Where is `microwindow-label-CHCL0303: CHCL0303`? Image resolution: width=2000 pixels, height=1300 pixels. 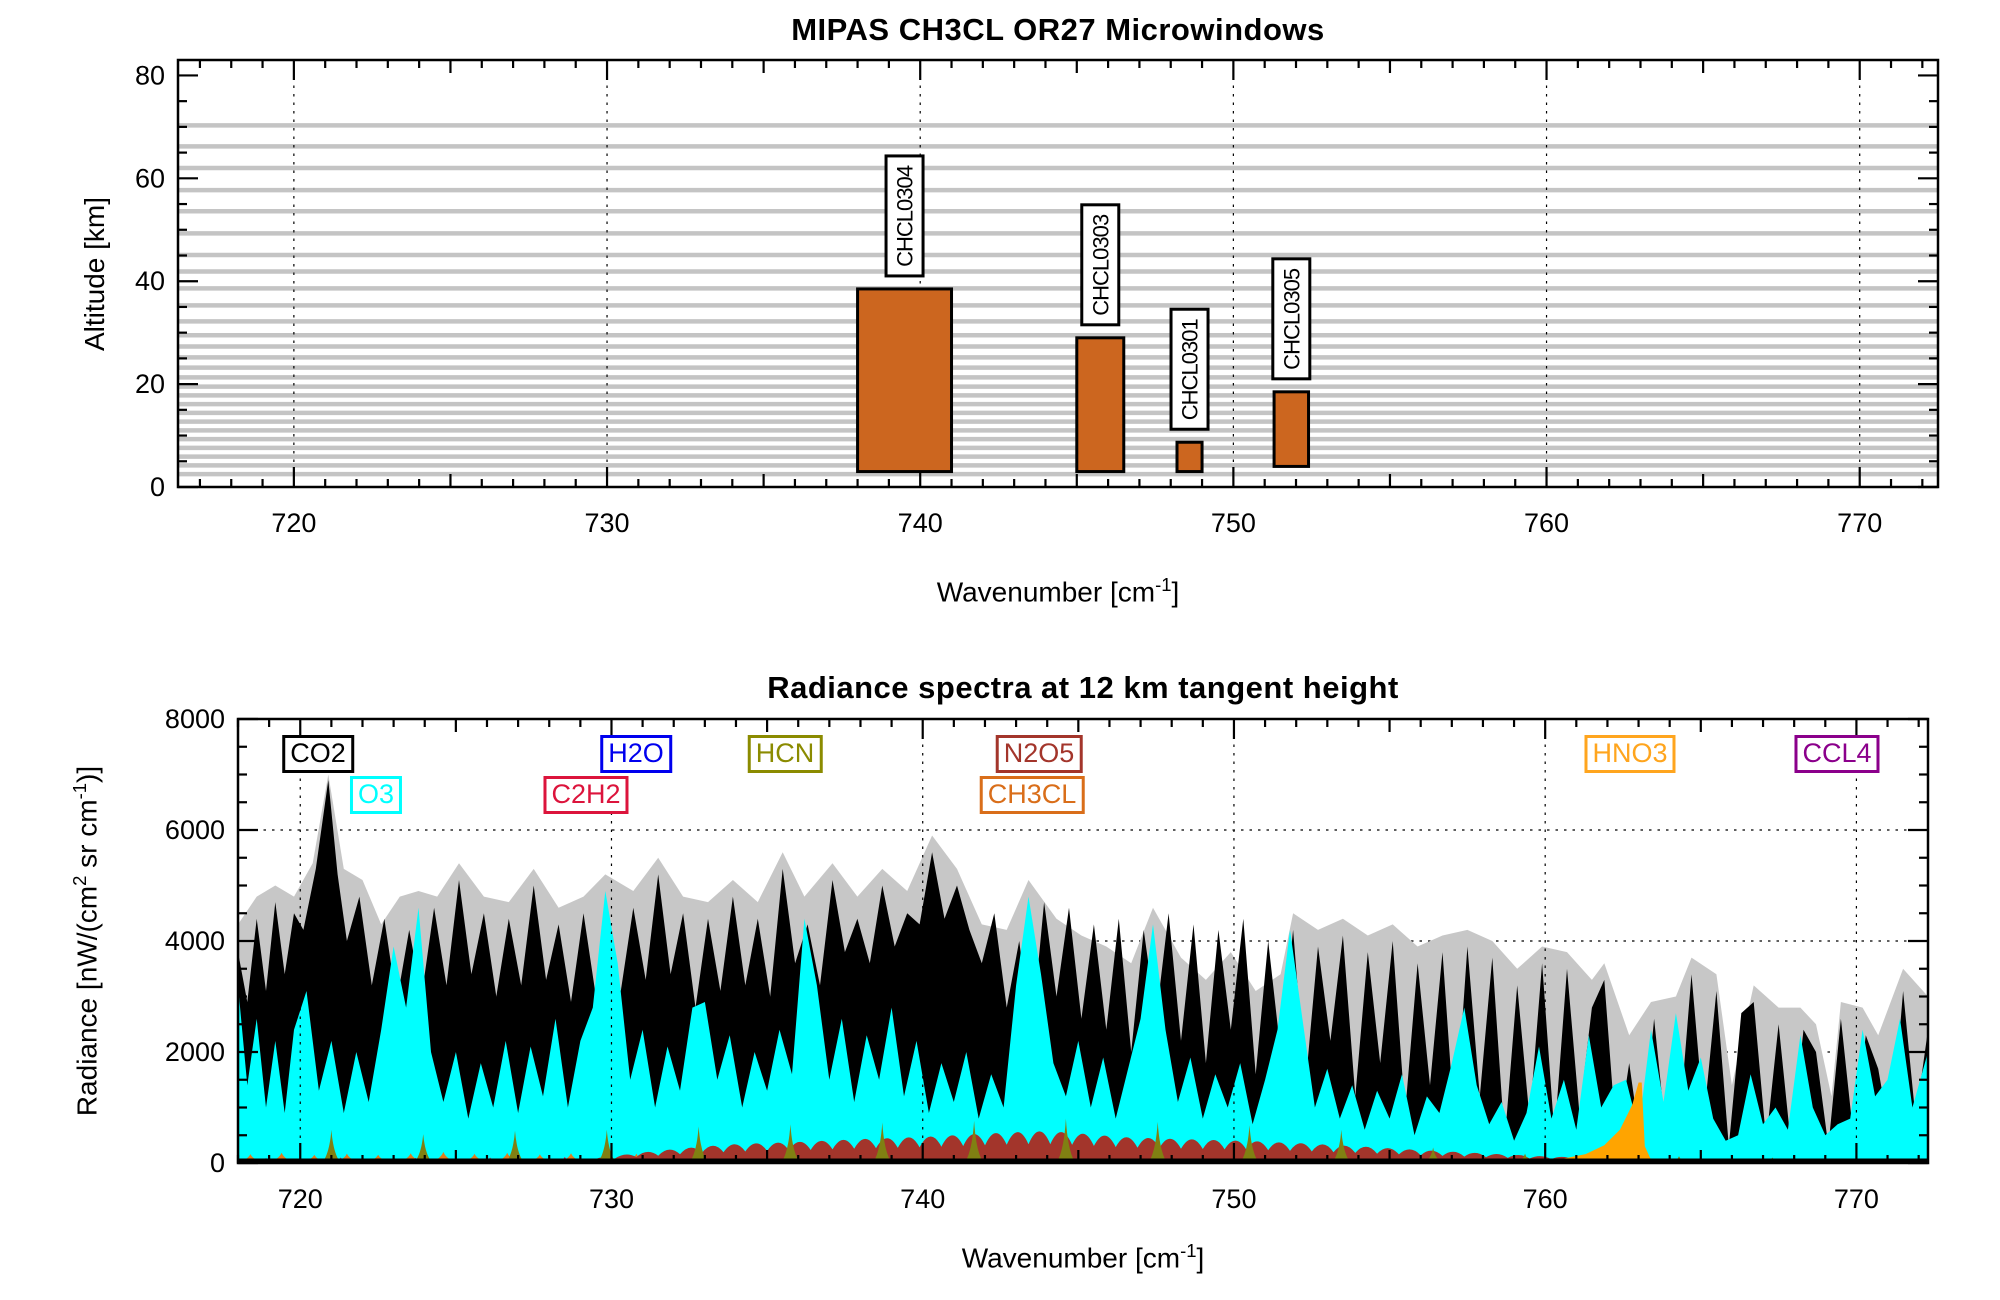
microwindow-label-CHCL0303: CHCL0303 is located at coordinates (1100, 265).